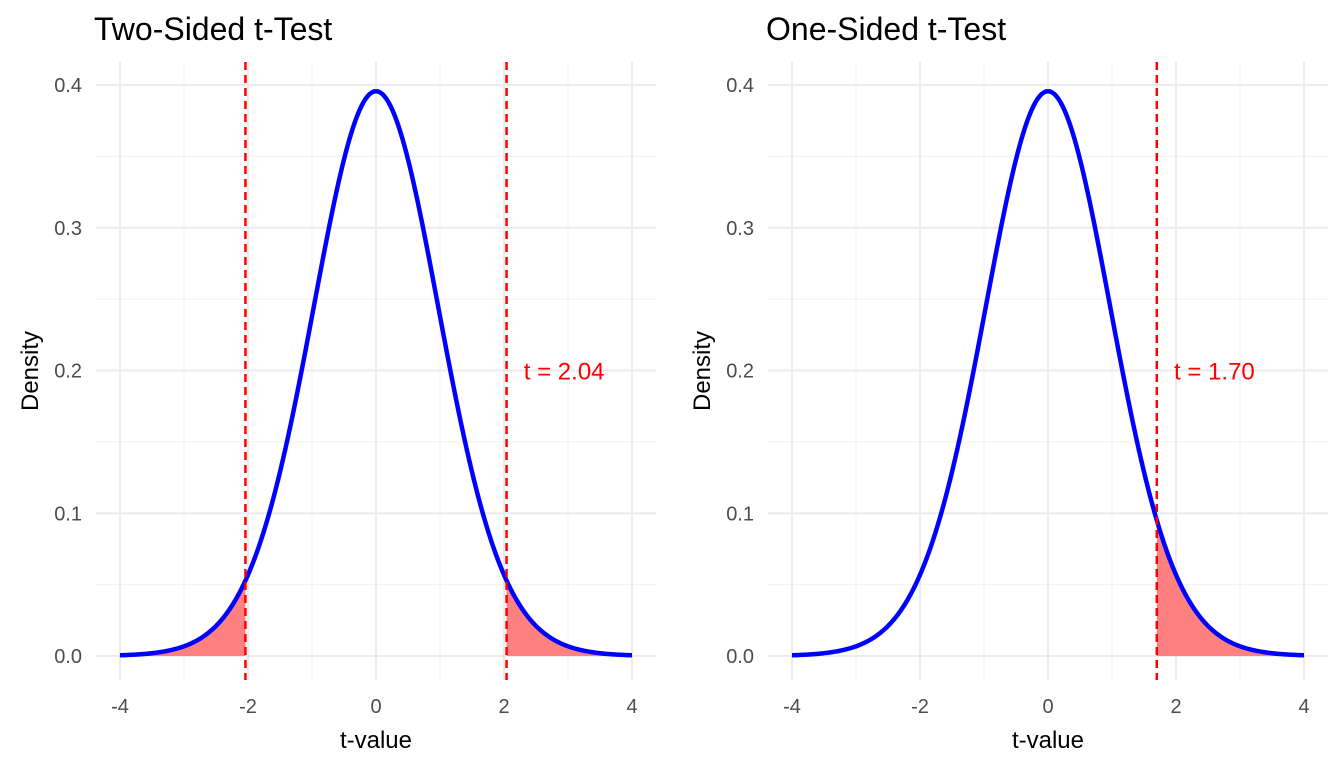  What do you see at coordinates (564, 372) in the screenshot?
I see `critical-value-annotation: t = 2.04` at bounding box center [564, 372].